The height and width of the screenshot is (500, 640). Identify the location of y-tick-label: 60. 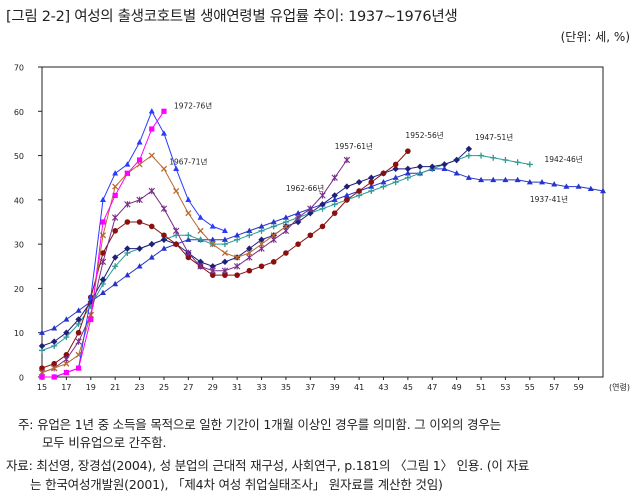
(19, 112).